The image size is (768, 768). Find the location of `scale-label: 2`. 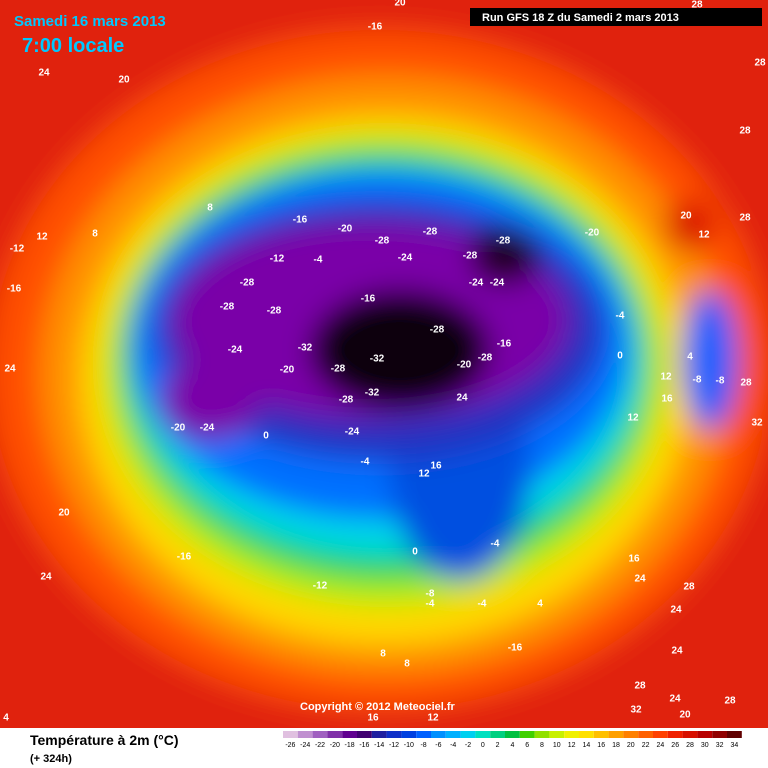

scale-label: 2 is located at coordinates (498, 745).